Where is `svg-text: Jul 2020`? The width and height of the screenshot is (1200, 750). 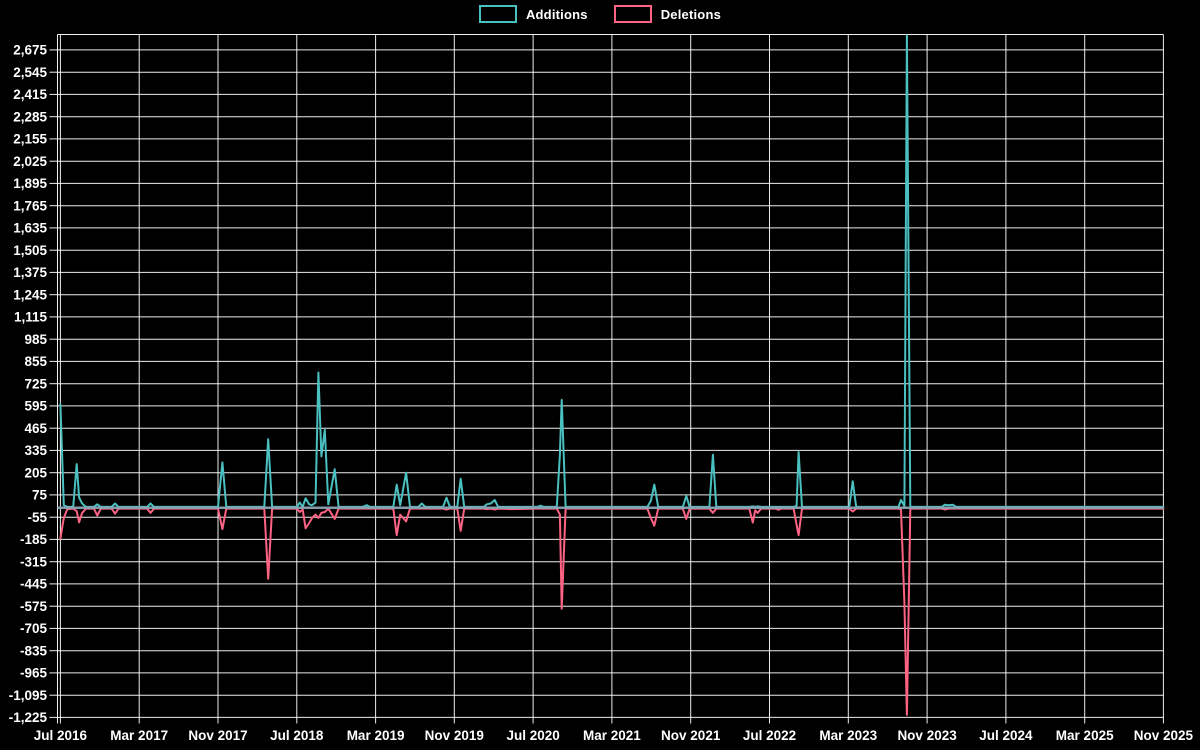
svg-text: Jul 2020 is located at coordinates (532, 735).